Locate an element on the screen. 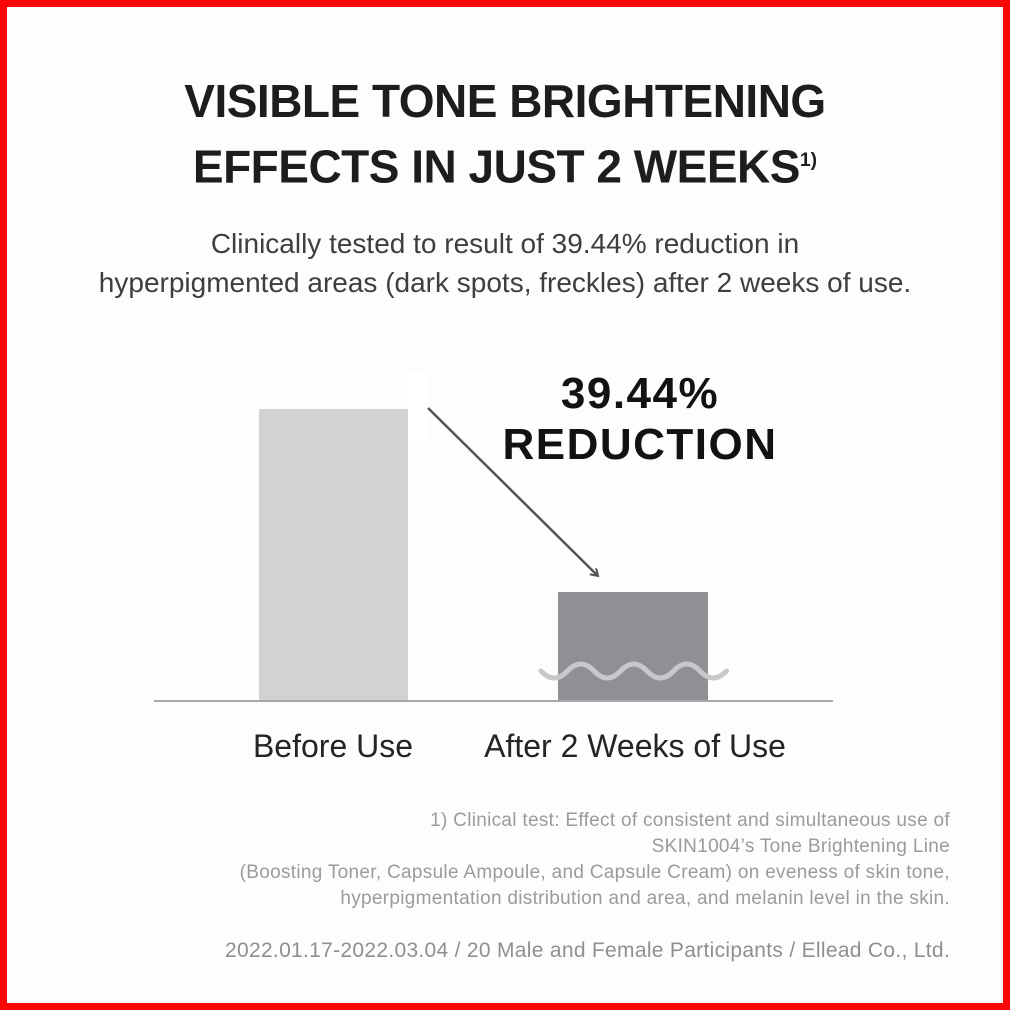  reduction-annotation-value: 39.44% is located at coordinates (640, 393).